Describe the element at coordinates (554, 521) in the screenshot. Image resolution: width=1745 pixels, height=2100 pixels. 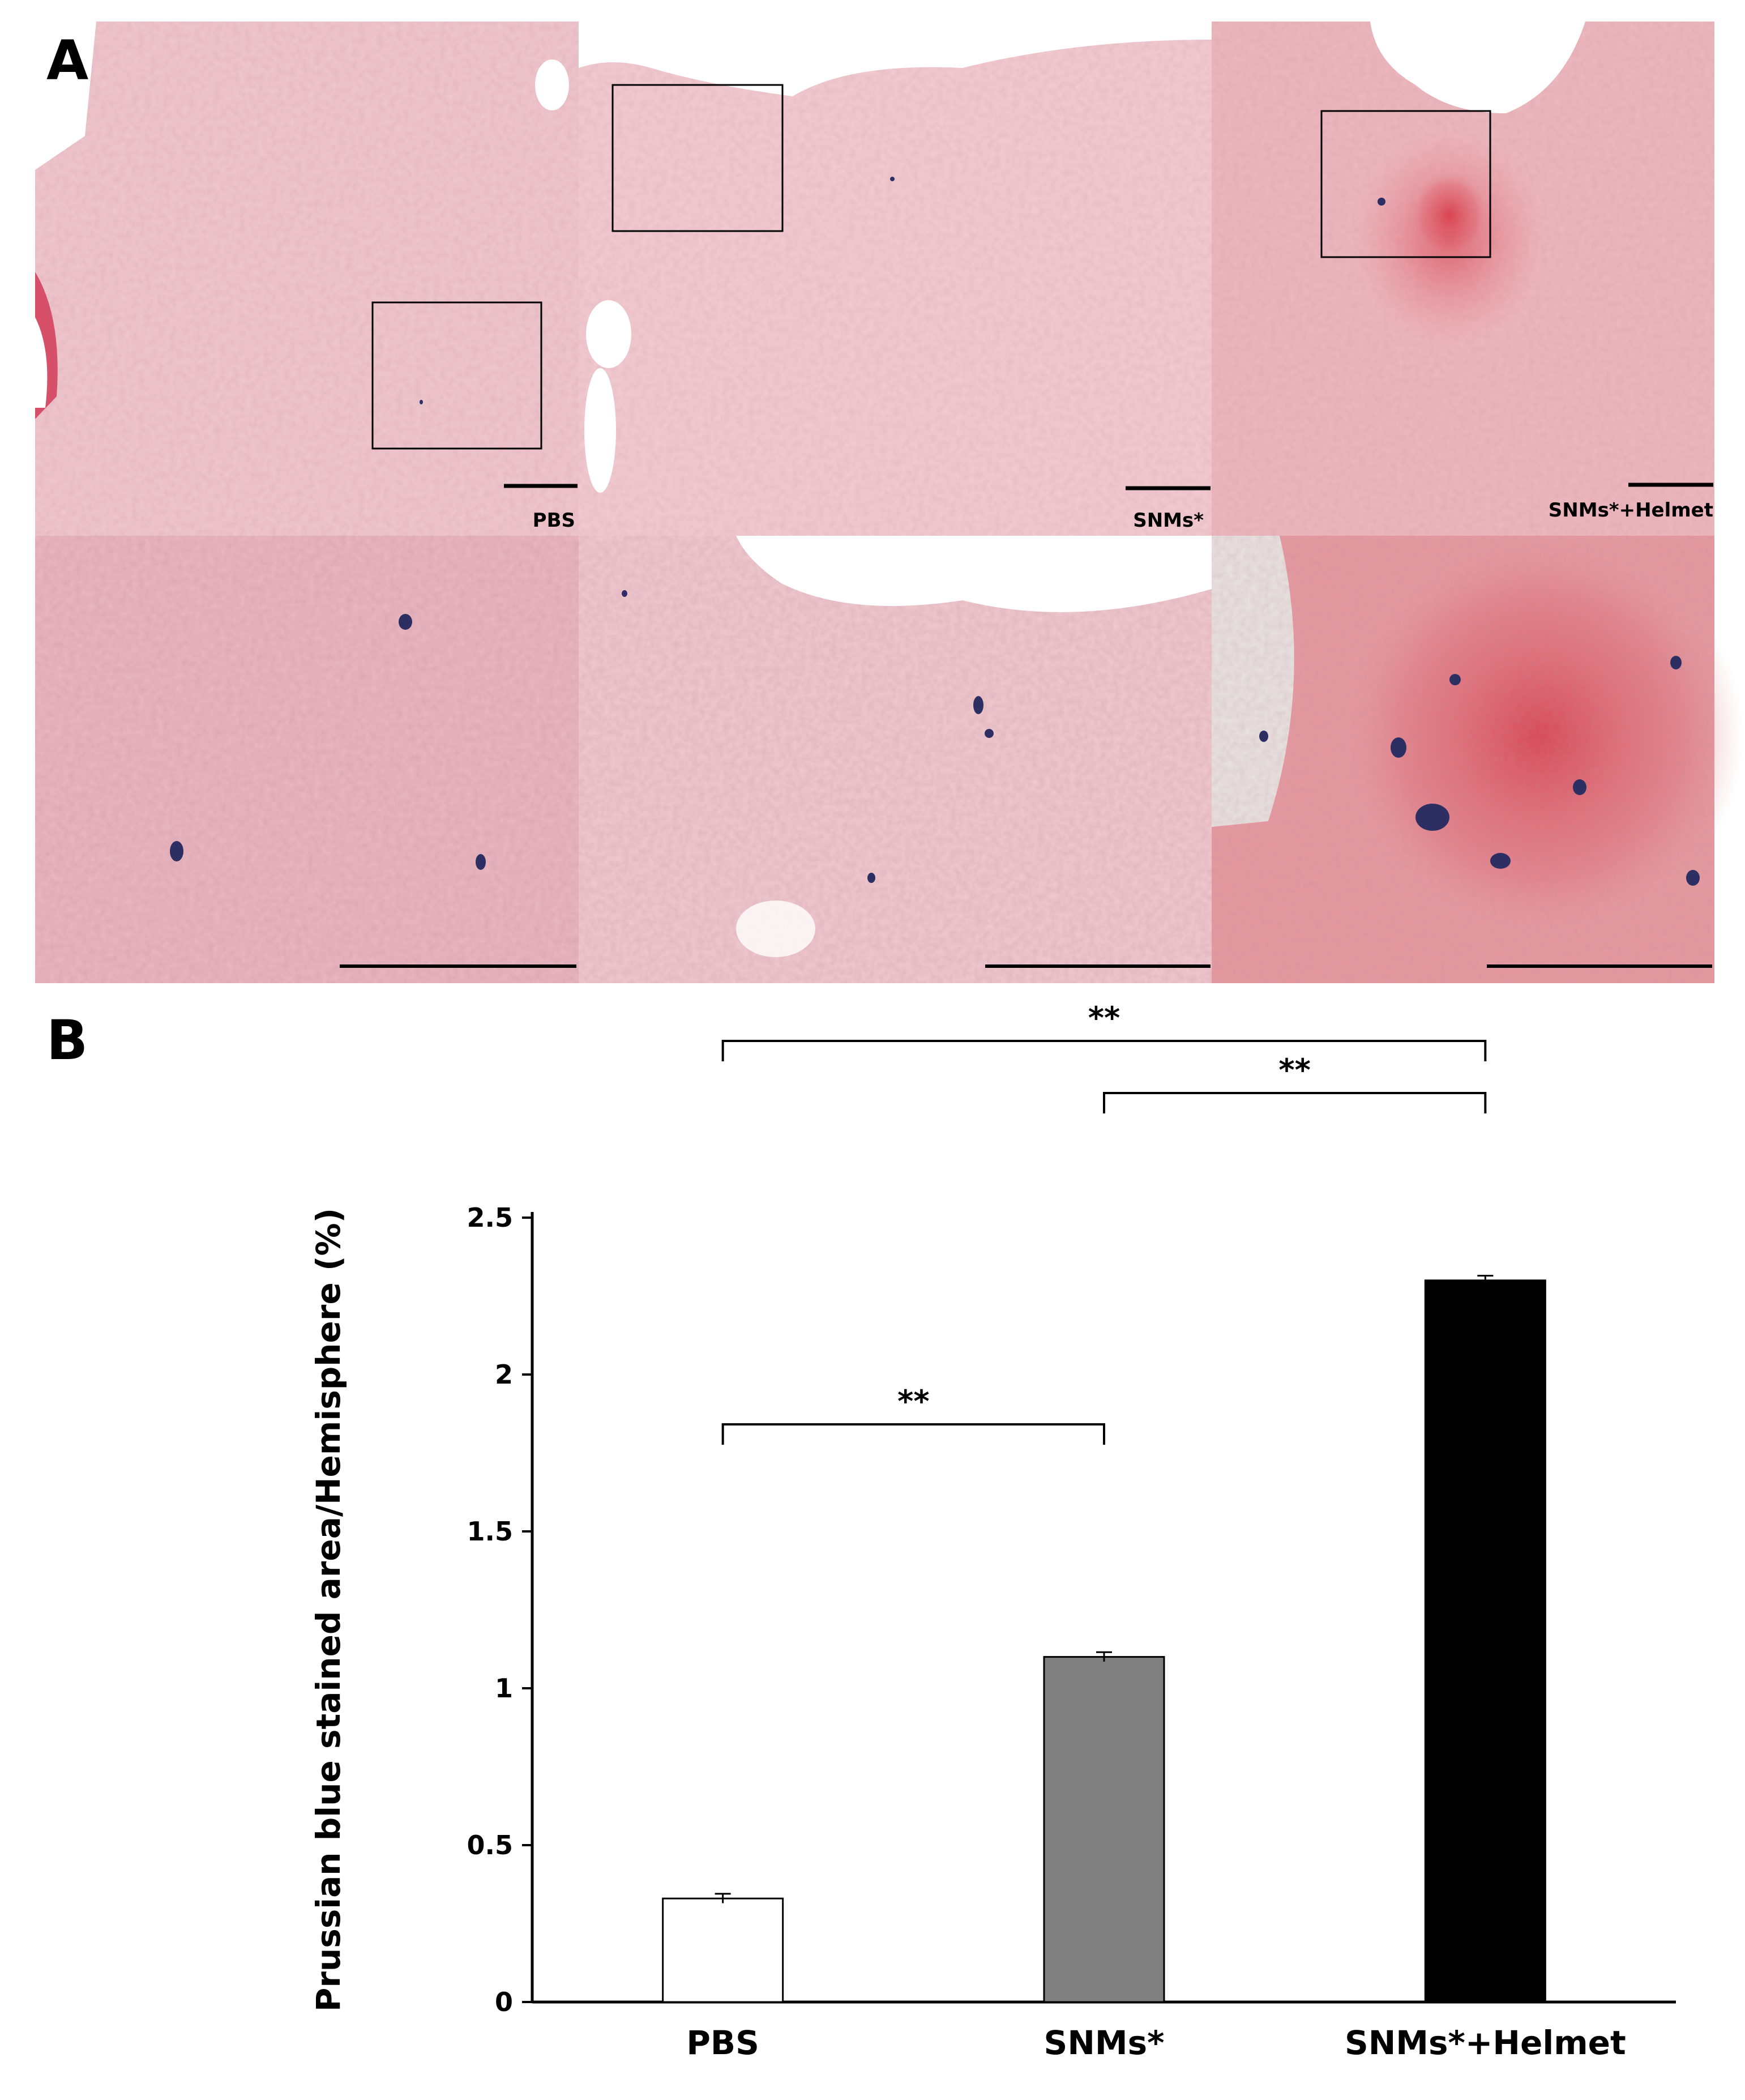
I see `image-label: PBS` at that location.